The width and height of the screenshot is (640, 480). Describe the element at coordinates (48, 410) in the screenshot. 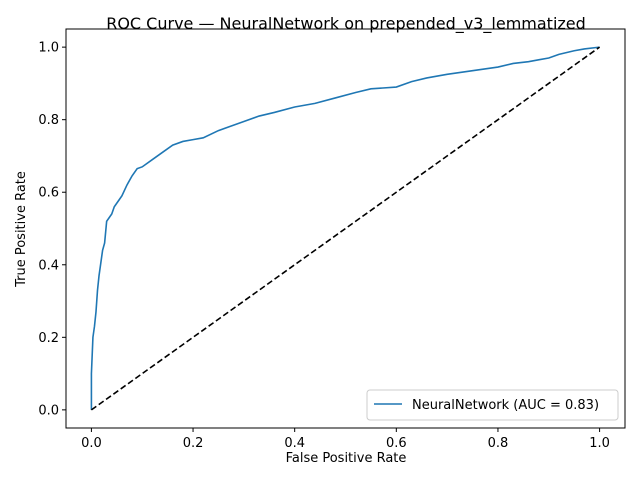

I see `y-tick-label: 0.0` at that location.